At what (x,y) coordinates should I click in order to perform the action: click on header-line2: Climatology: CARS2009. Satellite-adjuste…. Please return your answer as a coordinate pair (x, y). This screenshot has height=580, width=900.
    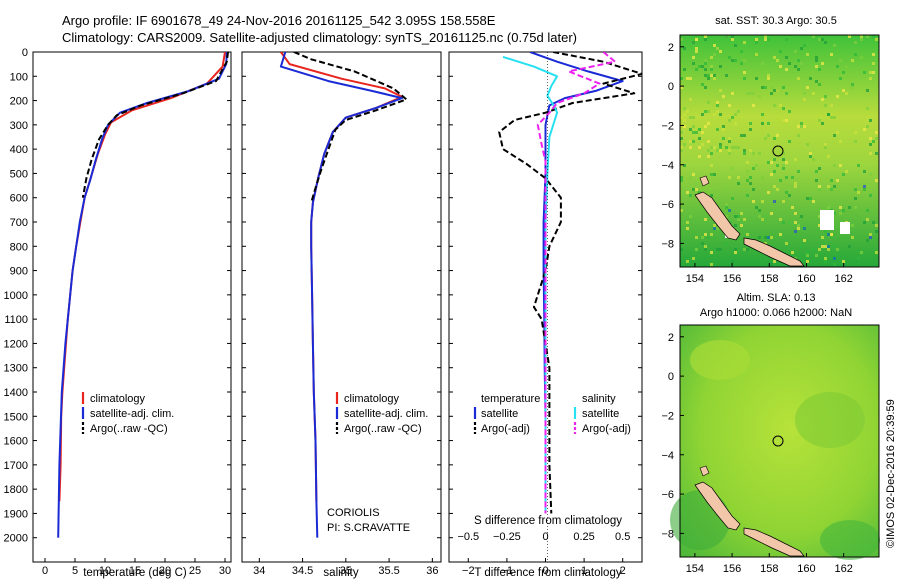
    Looking at the image, I should click on (319, 37).